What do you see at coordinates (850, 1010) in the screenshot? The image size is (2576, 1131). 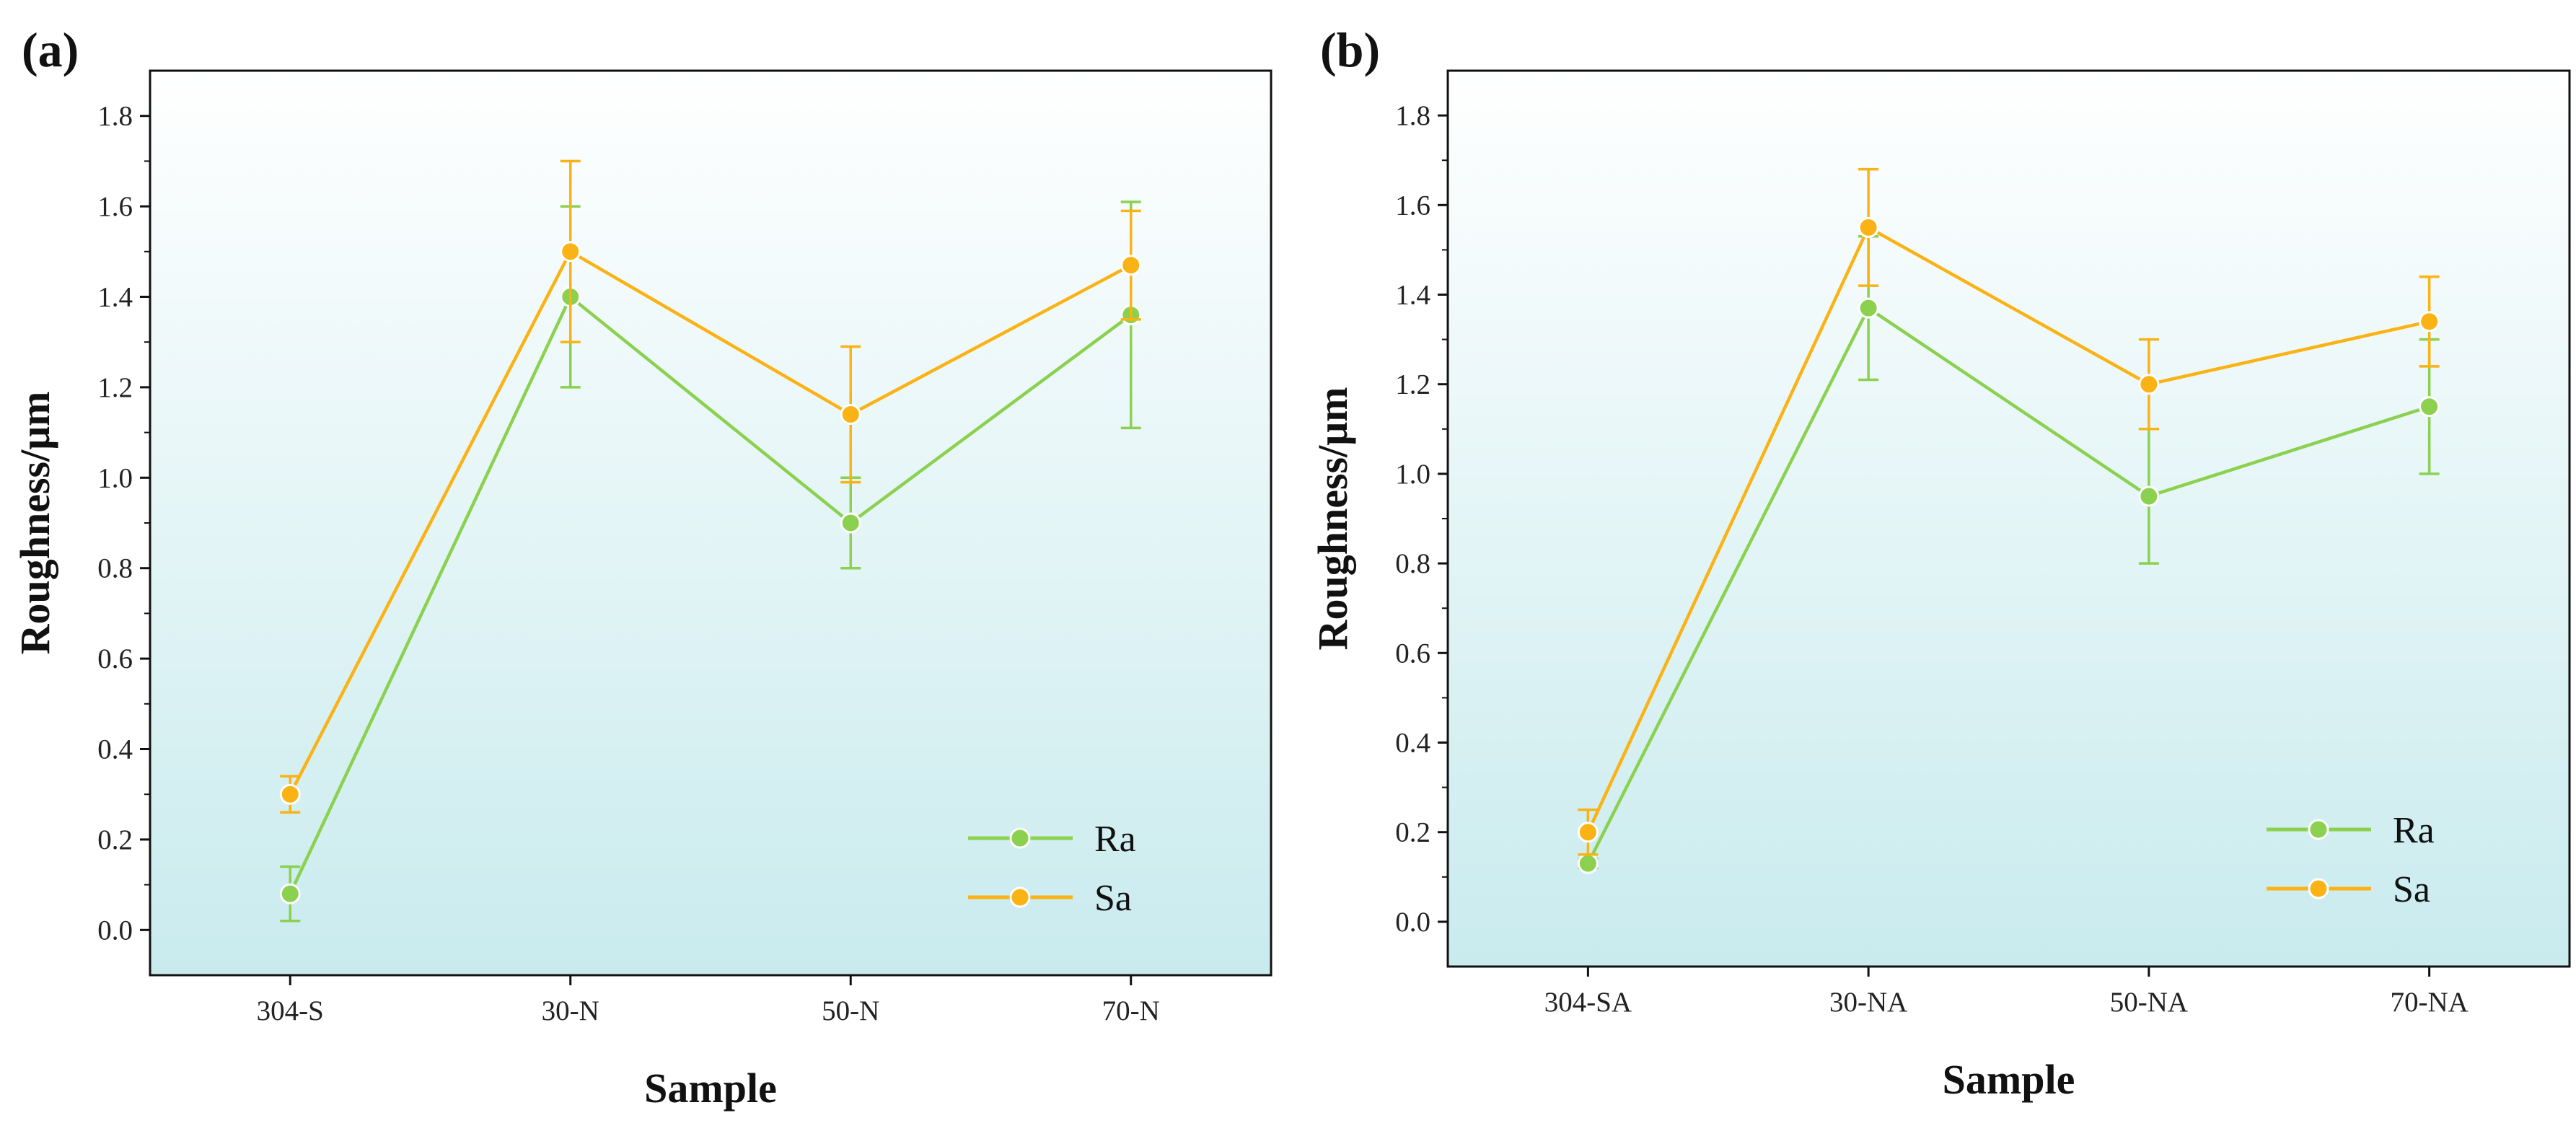 I see `x-tick-label: 50-N` at bounding box center [850, 1010].